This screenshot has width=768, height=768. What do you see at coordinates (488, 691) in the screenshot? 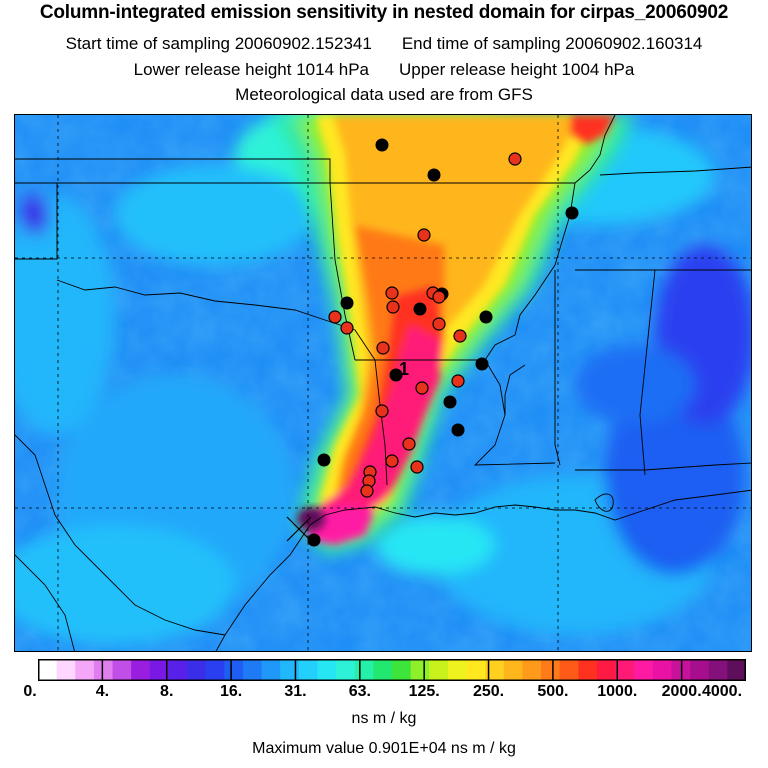
I see `legend-tick-label: 250.` at bounding box center [488, 691].